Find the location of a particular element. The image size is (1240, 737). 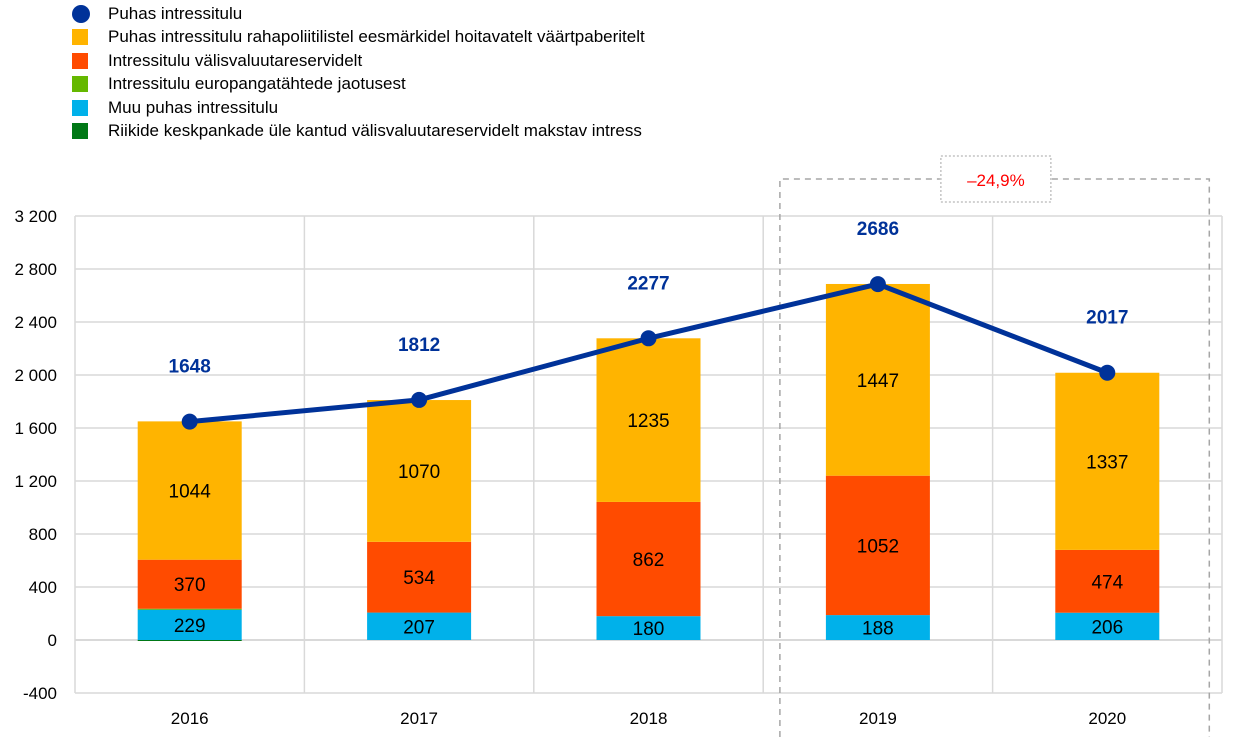

line-value-label: 2277 is located at coordinates (648, 283).